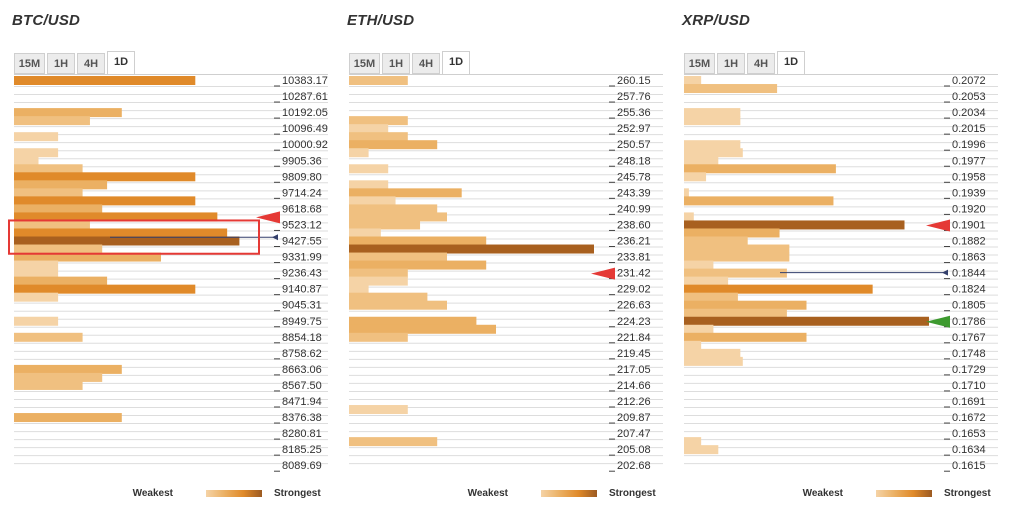 The image size is (1018, 507). I want to click on price-label: 8185.25, so click(302, 450).